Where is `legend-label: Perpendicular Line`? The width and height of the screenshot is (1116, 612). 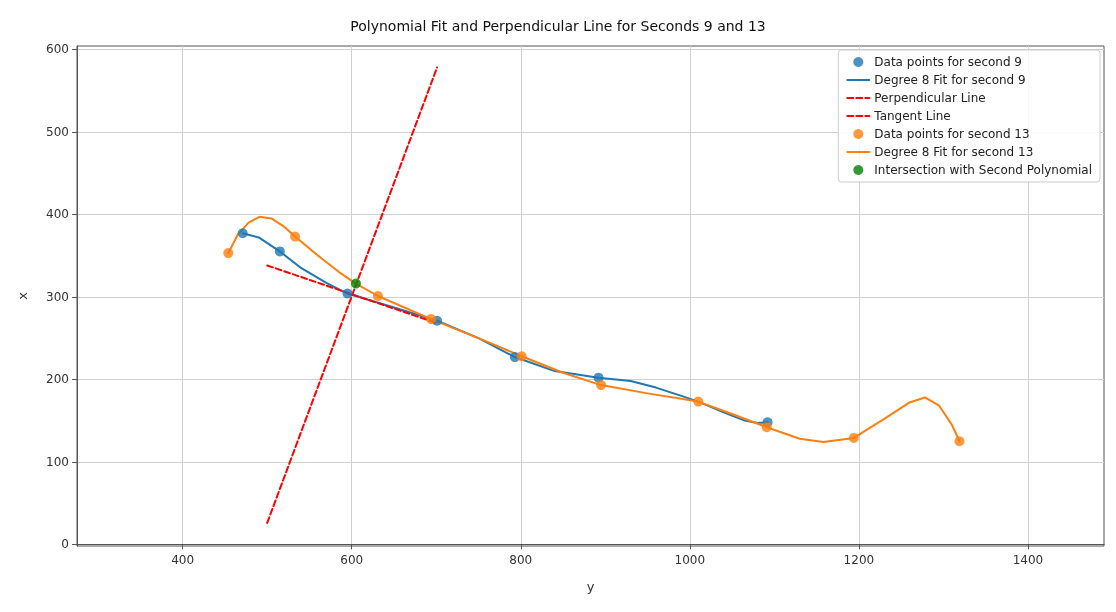 legend-label: Perpendicular Line is located at coordinates (930, 98).